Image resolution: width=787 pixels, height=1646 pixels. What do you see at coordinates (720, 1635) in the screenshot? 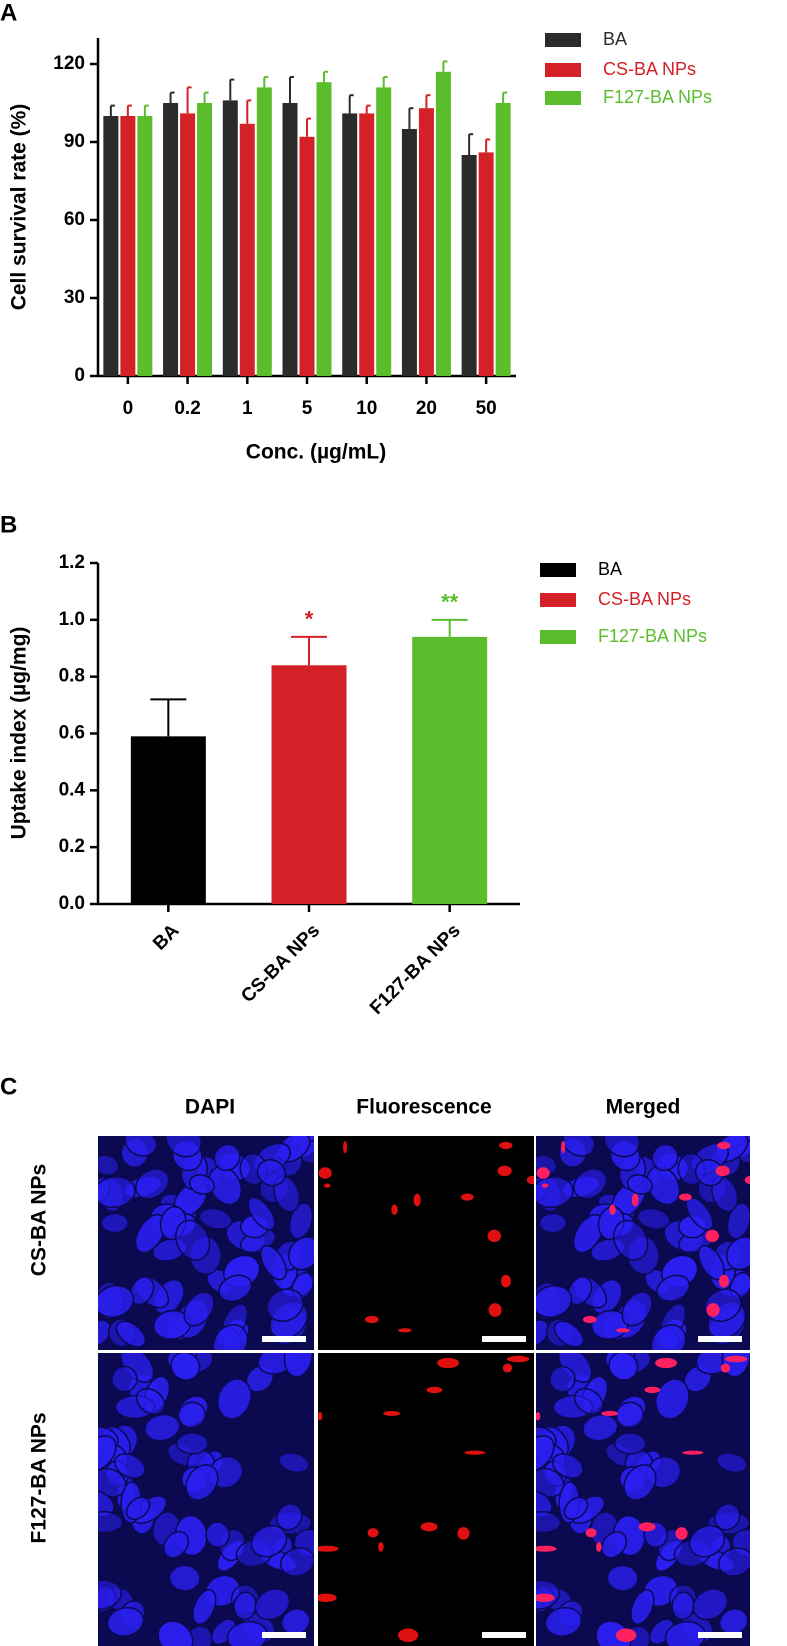
I see `scale-bar` at bounding box center [720, 1635].